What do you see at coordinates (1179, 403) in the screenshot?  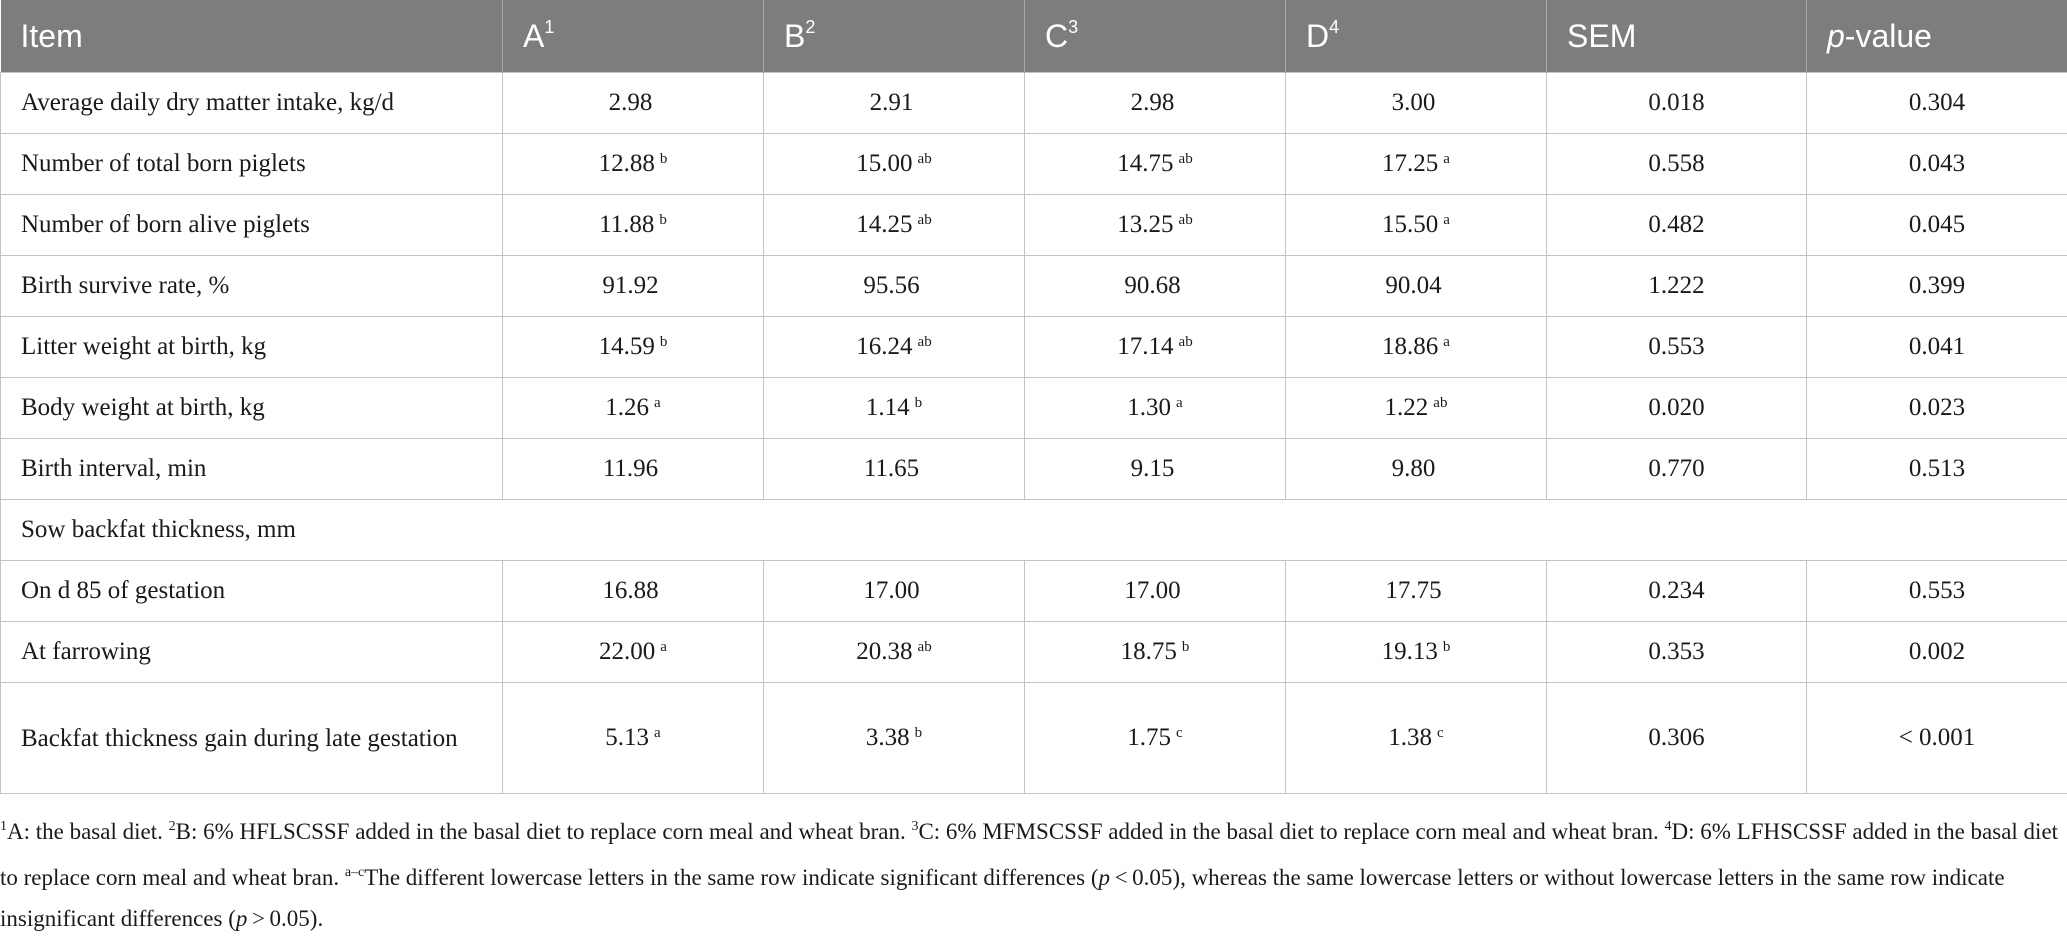 I see `significance-letter-c: a` at bounding box center [1179, 403].